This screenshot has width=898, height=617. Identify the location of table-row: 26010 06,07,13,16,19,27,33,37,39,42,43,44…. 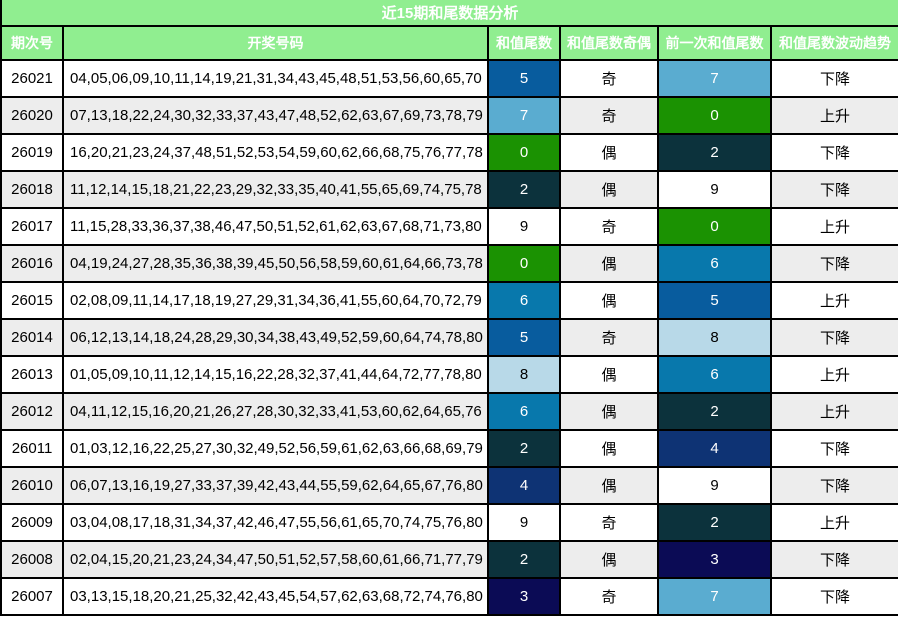
(449, 485).